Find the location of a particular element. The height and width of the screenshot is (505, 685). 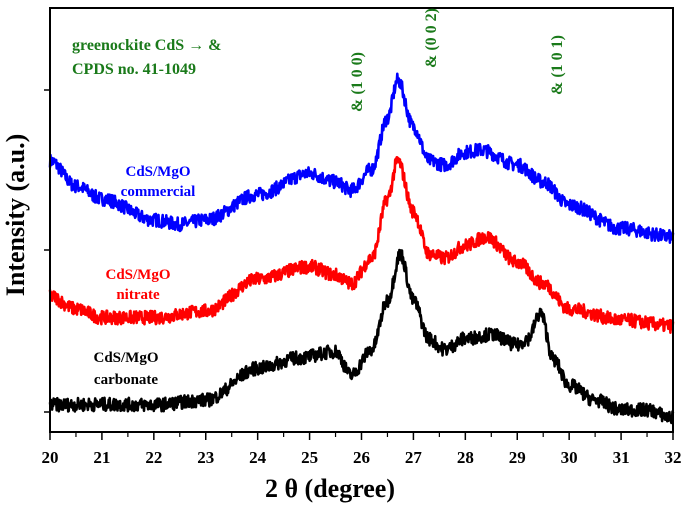

series-label-nitrate-2: nitrate is located at coordinates (138, 295).